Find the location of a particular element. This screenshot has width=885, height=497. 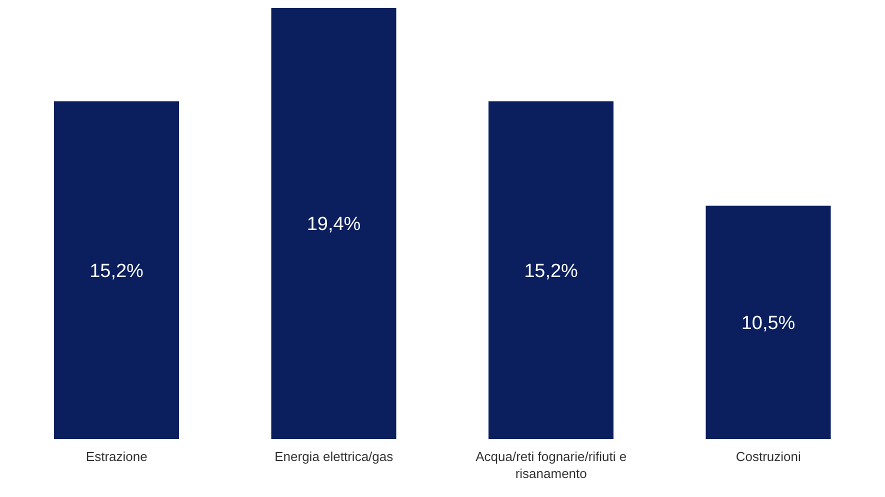

data-label: 19,4% is located at coordinates (333, 225).